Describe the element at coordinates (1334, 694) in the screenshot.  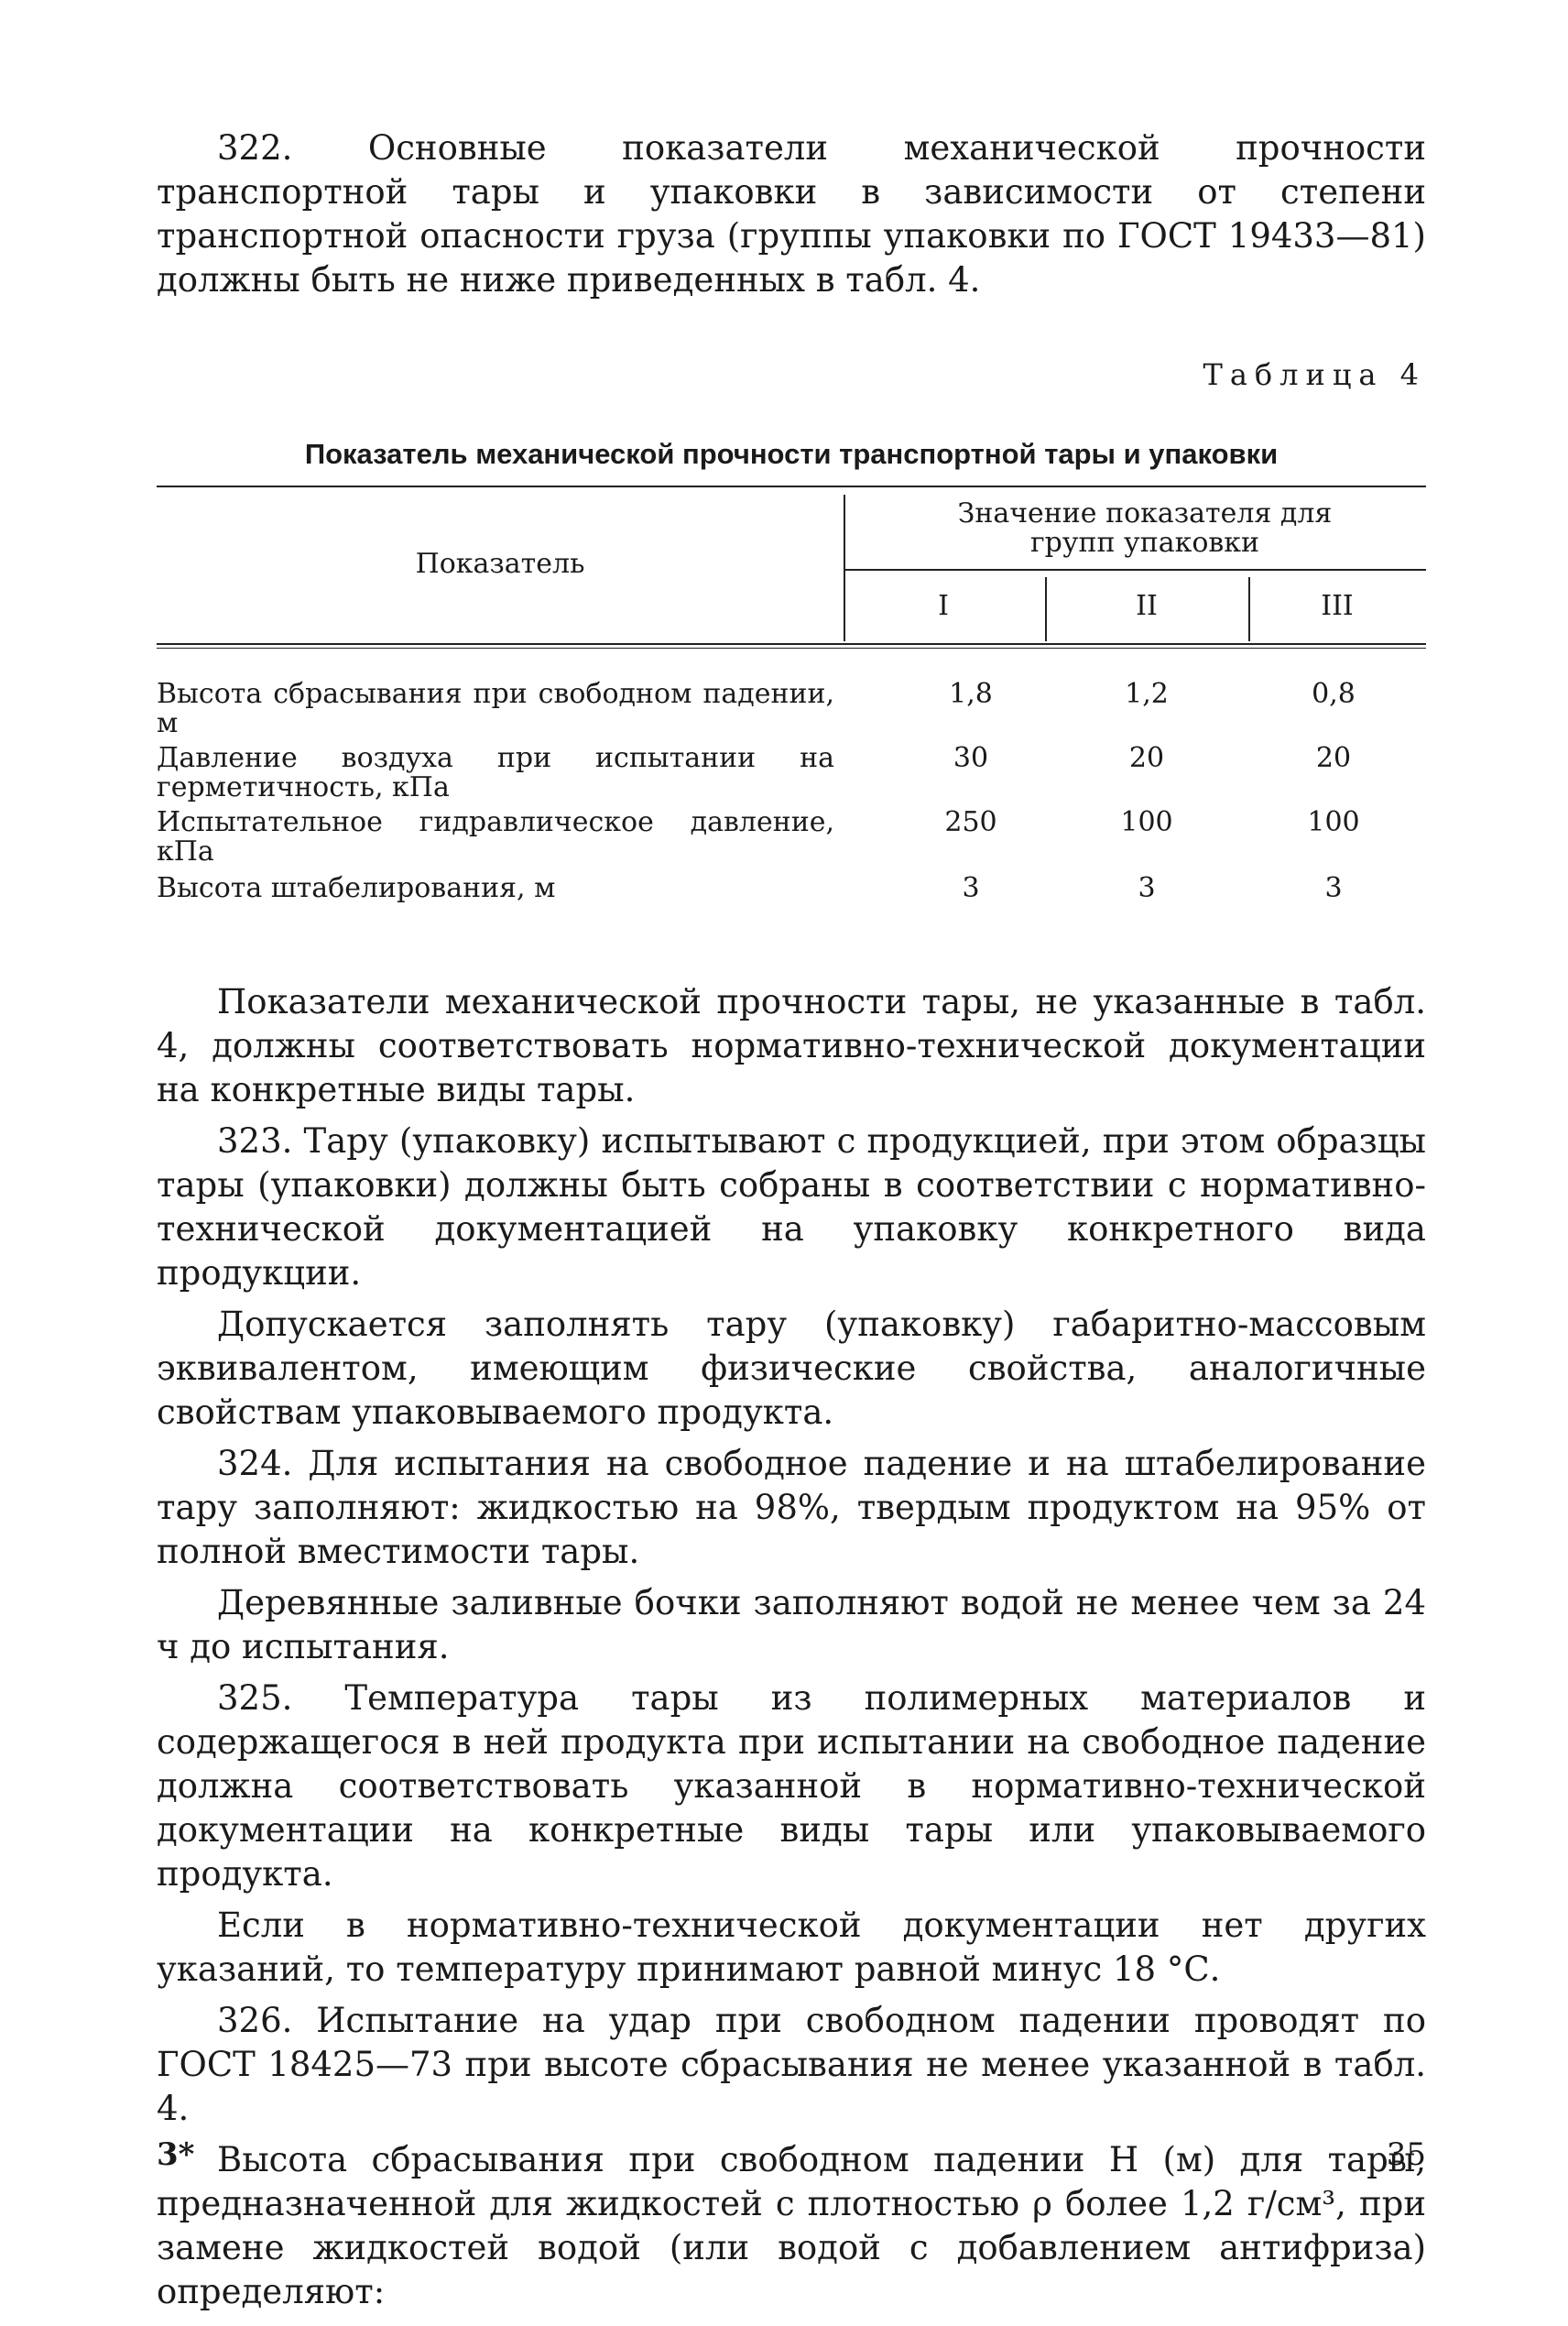
I see `cell-value: 0,8` at that location.